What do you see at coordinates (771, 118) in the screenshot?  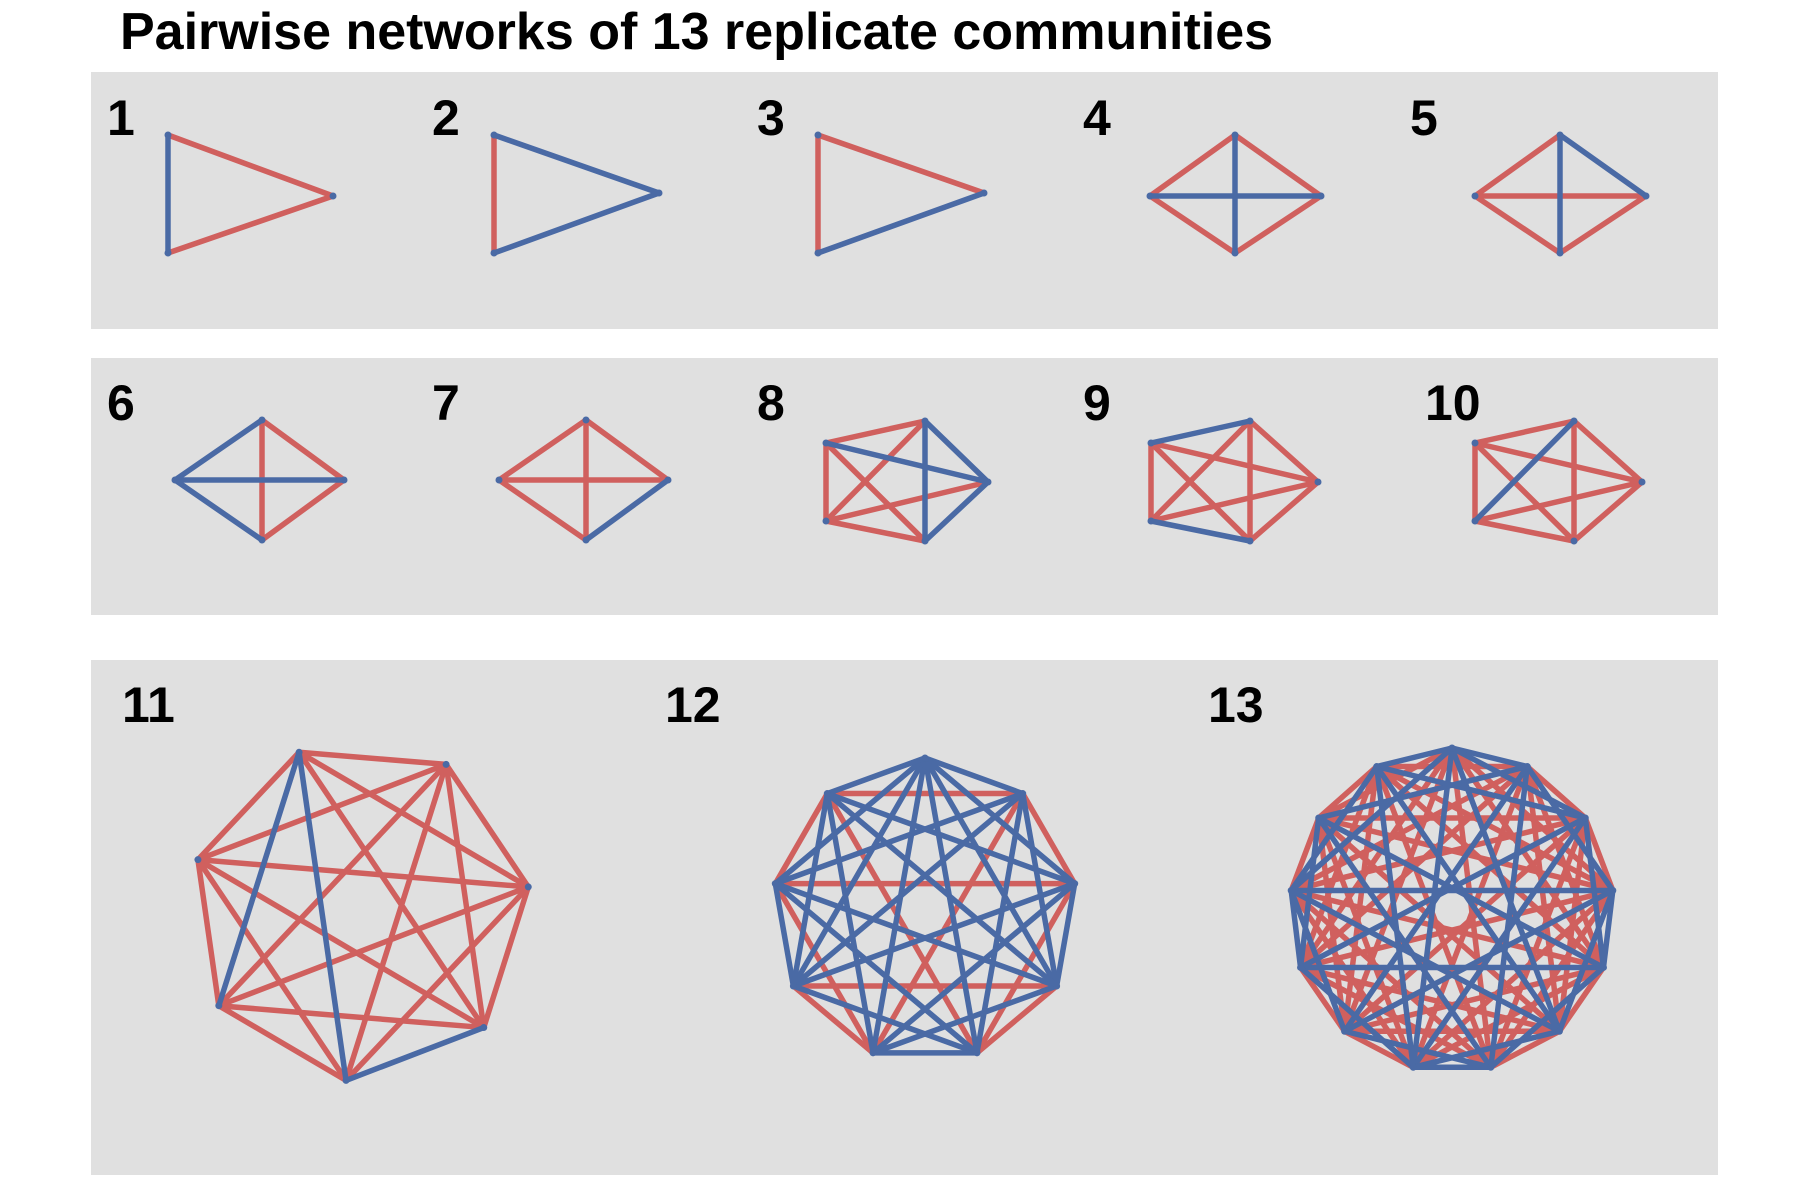 I see `network-label: 3` at bounding box center [771, 118].